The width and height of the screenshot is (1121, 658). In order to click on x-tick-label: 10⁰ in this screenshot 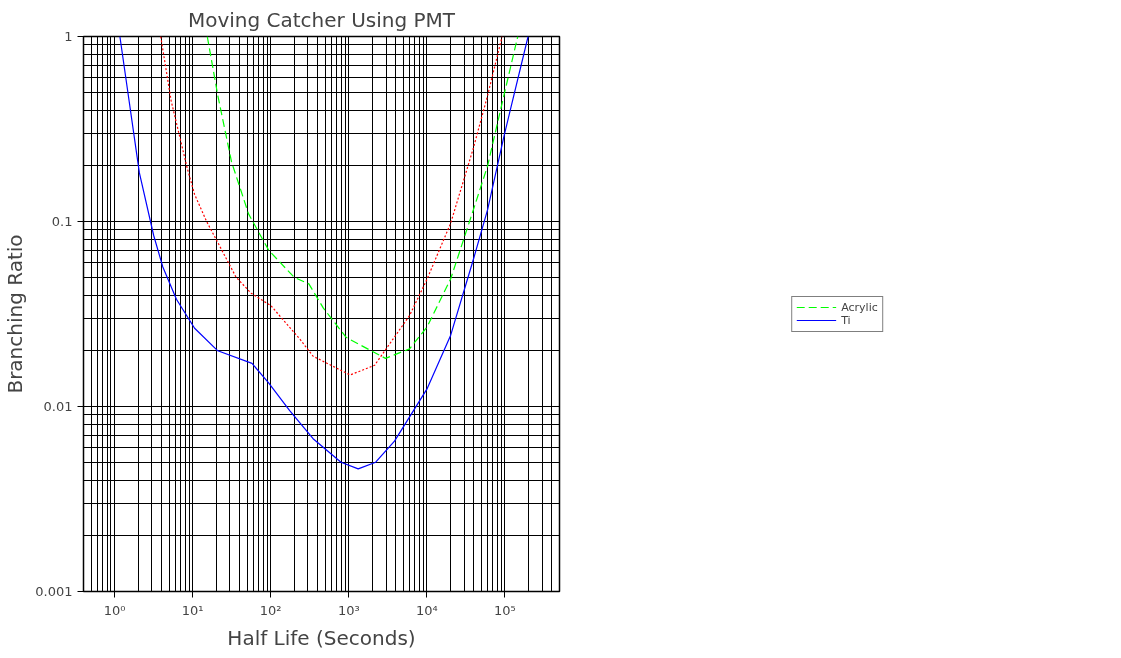, I will do `click(114, 610)`.